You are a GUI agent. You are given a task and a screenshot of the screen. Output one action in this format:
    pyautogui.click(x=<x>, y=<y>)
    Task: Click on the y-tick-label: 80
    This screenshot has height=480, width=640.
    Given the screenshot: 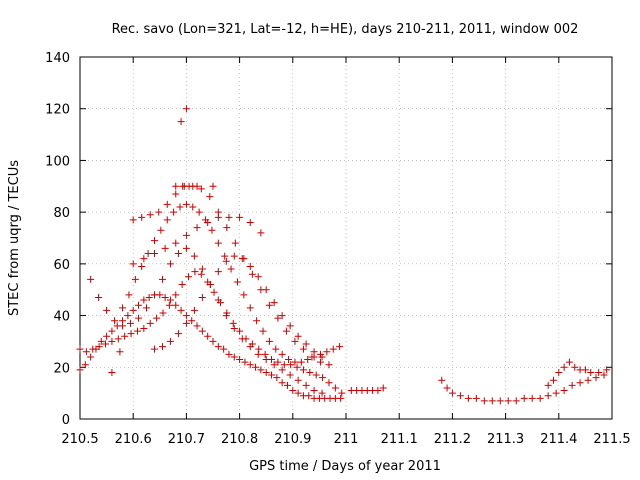 What is the action you would take?
    pyautogui.click(x=61, y=213)
    